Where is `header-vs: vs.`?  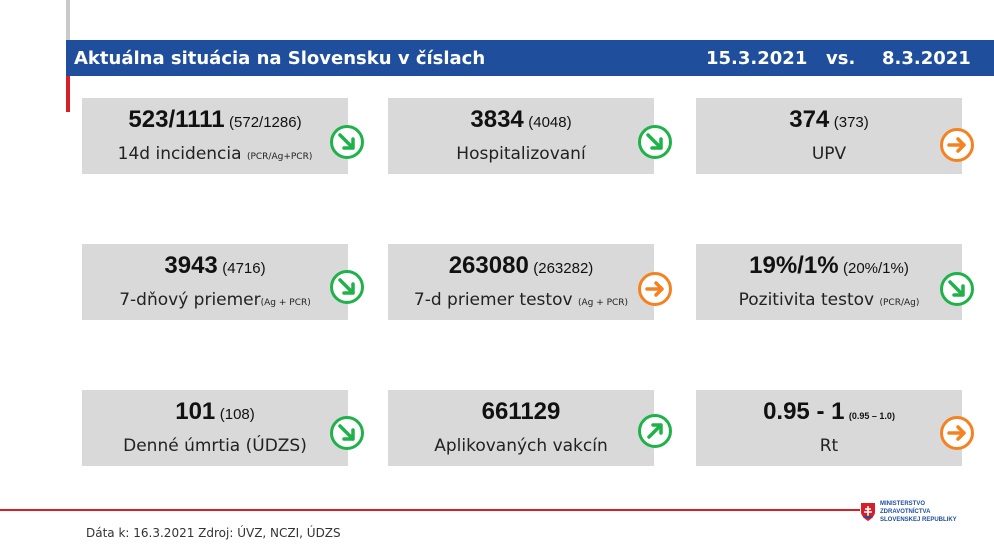 header-vs: vs. is located at coordinates (841, 58).